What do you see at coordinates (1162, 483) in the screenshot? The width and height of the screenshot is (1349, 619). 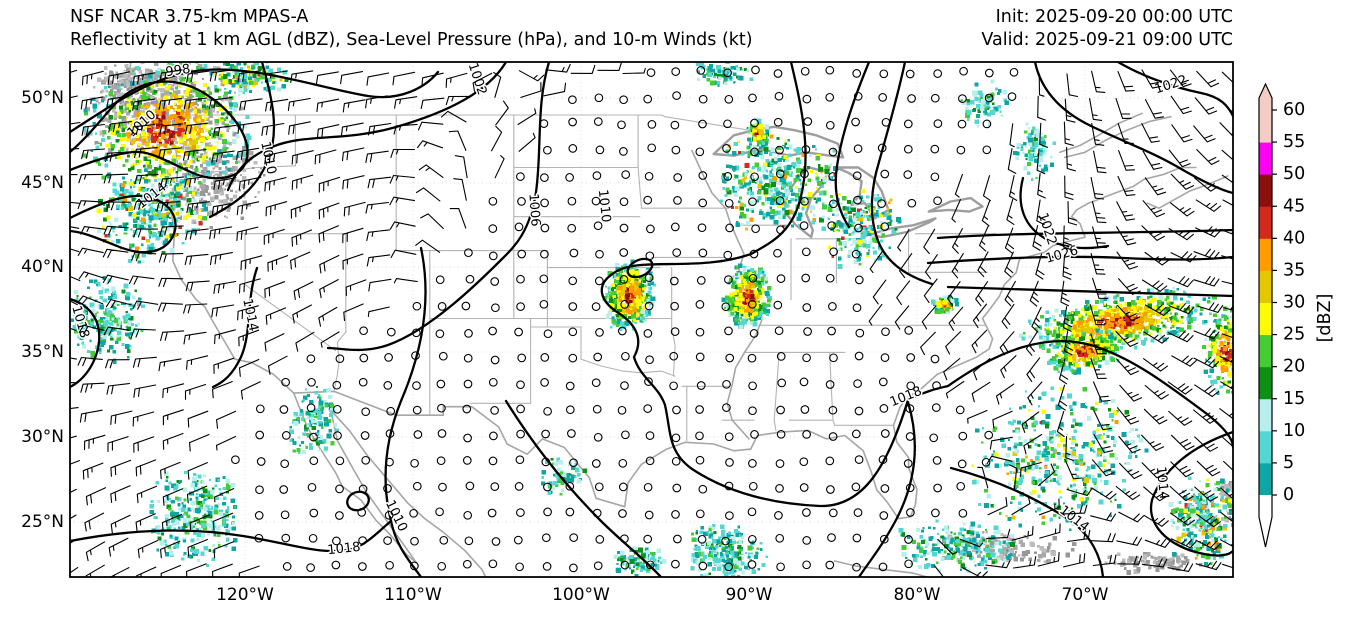 I see `pressure-contour-label: 1014` at bounding box center [1162, 483].